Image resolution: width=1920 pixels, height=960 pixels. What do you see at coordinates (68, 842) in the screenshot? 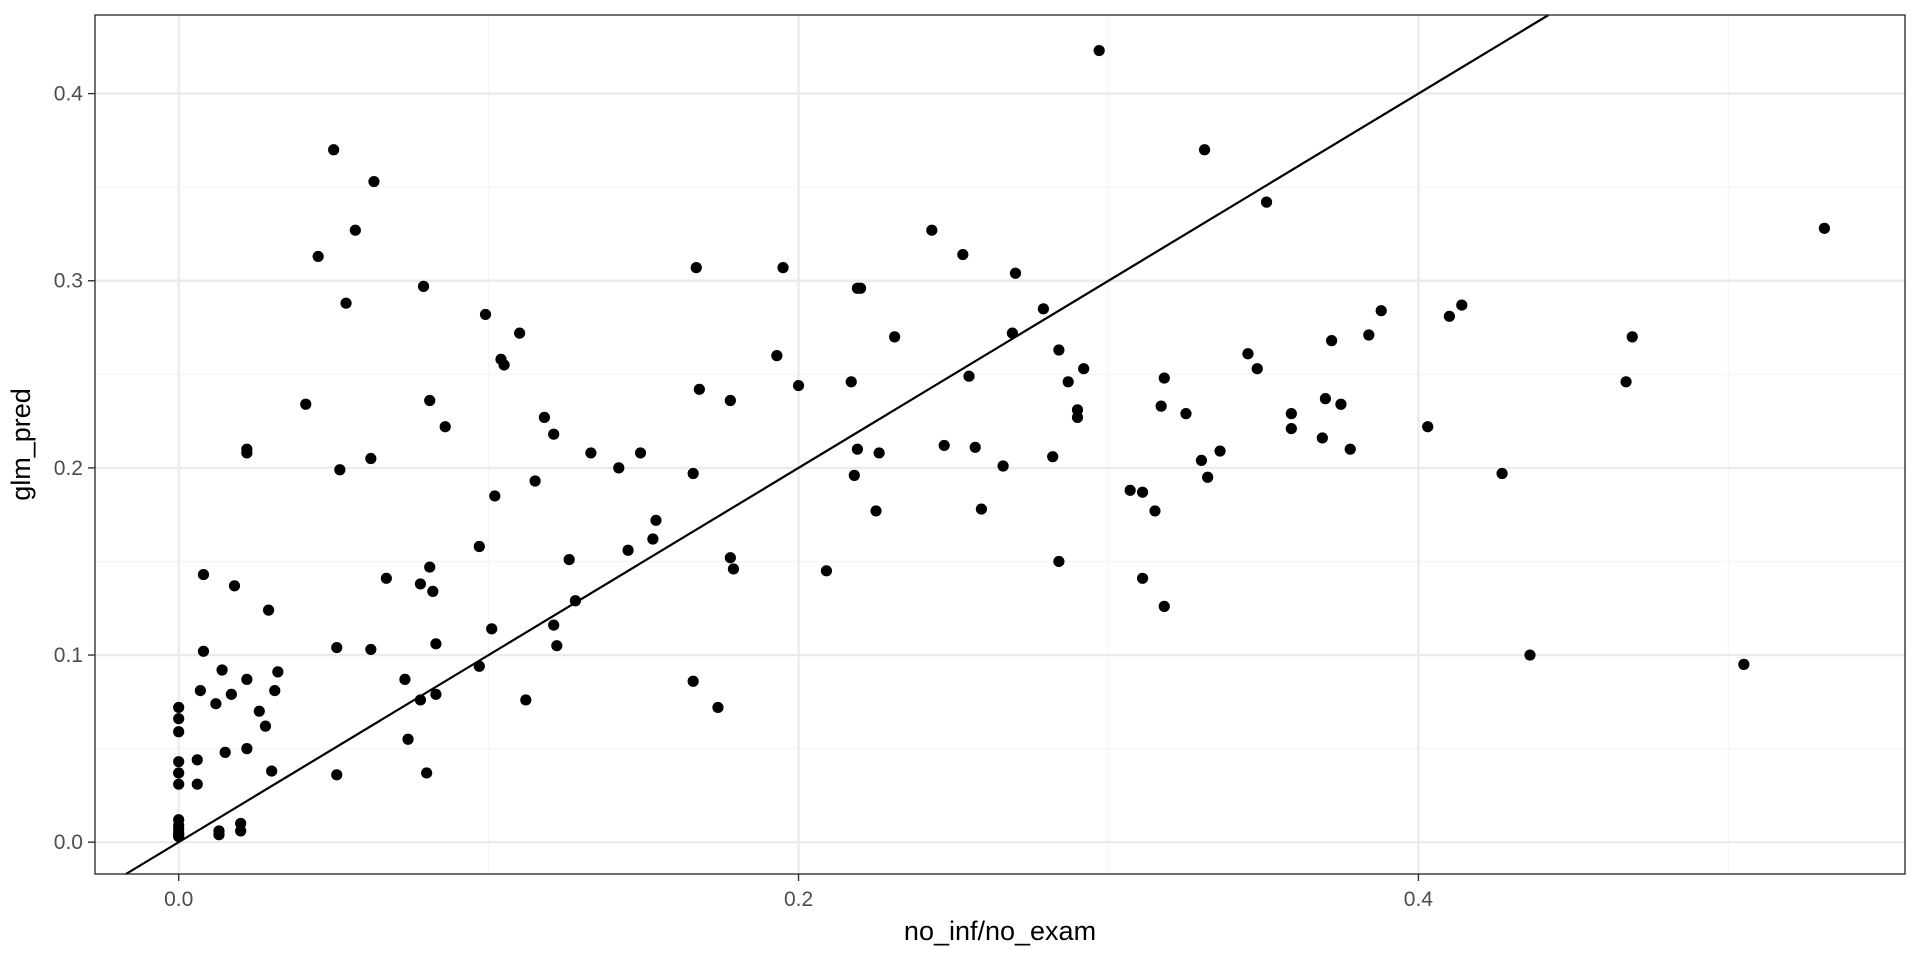
I see `y-tick-label: 0.0` at bounding box center [68, 842].